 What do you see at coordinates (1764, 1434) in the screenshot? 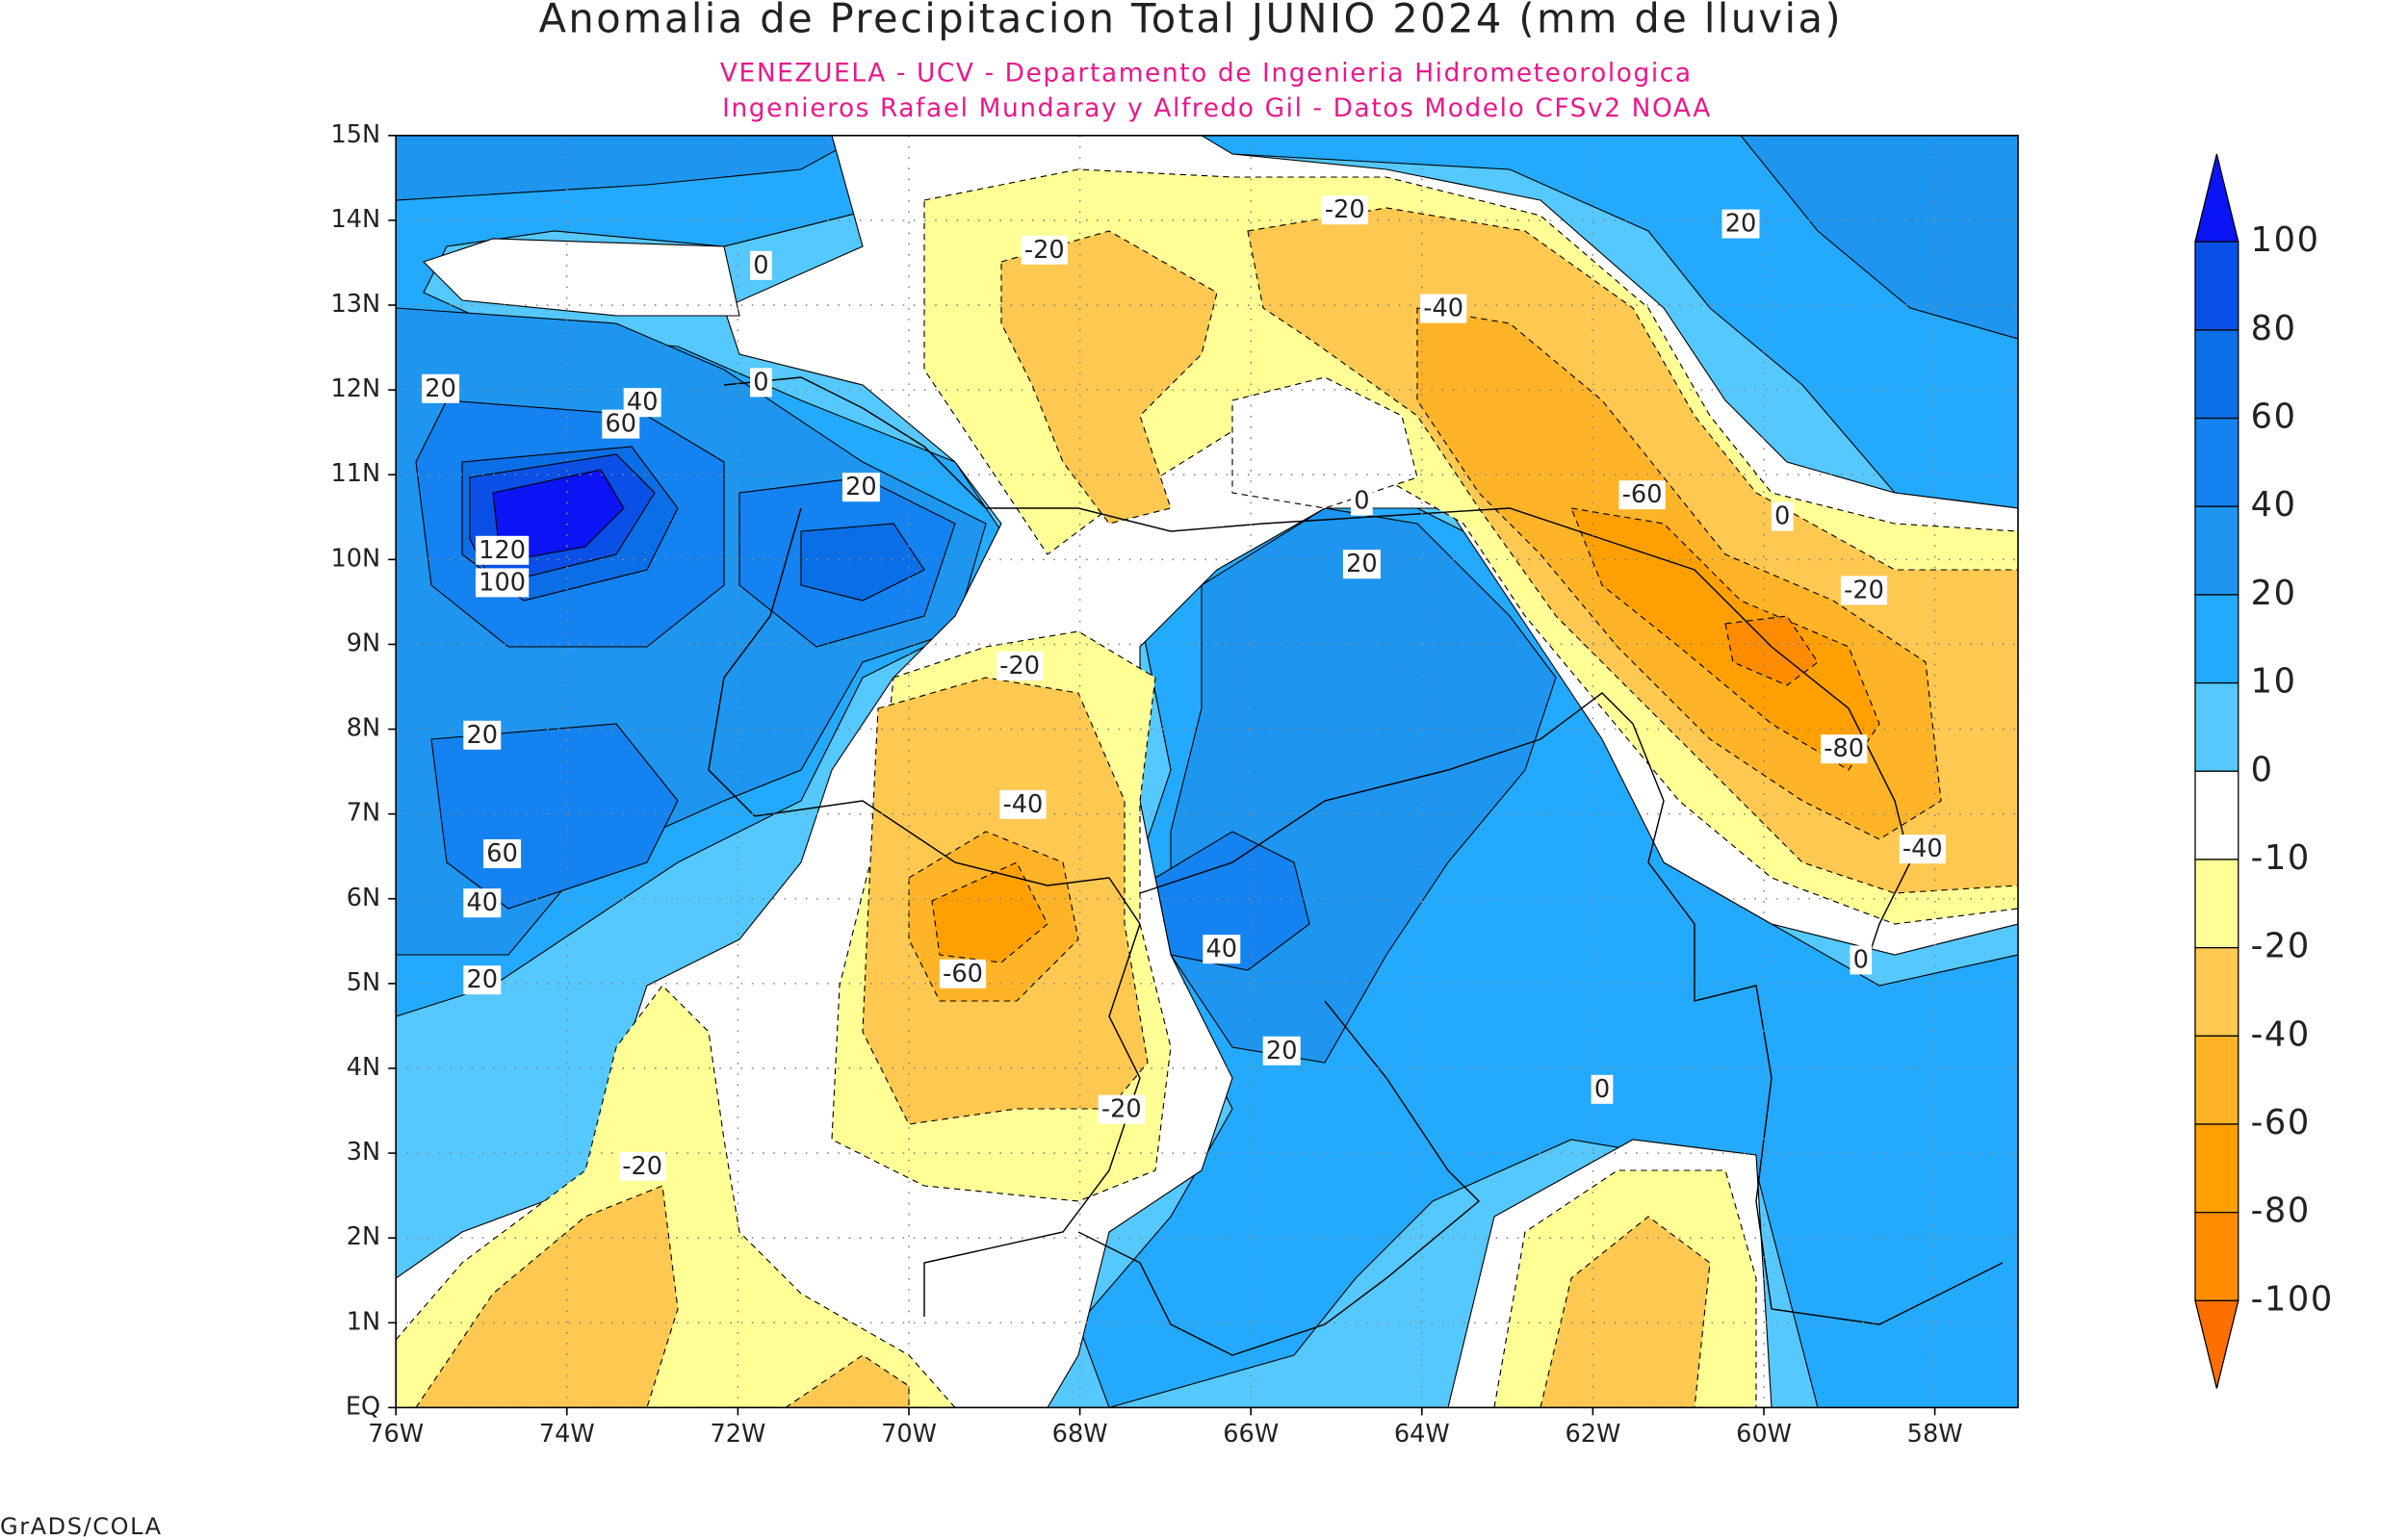
I see `lon-label: 60W` at bounding box center [1764, 1434].